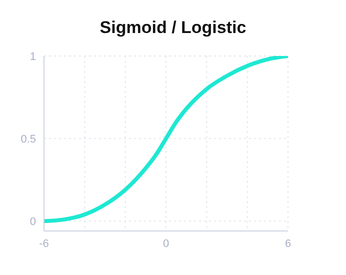 Image resolution: width=346 pixels, height=275 pixels. Describe the element at coordinates (288, 244) in the screenshot. I see `x-tick-label: 6` at that location.